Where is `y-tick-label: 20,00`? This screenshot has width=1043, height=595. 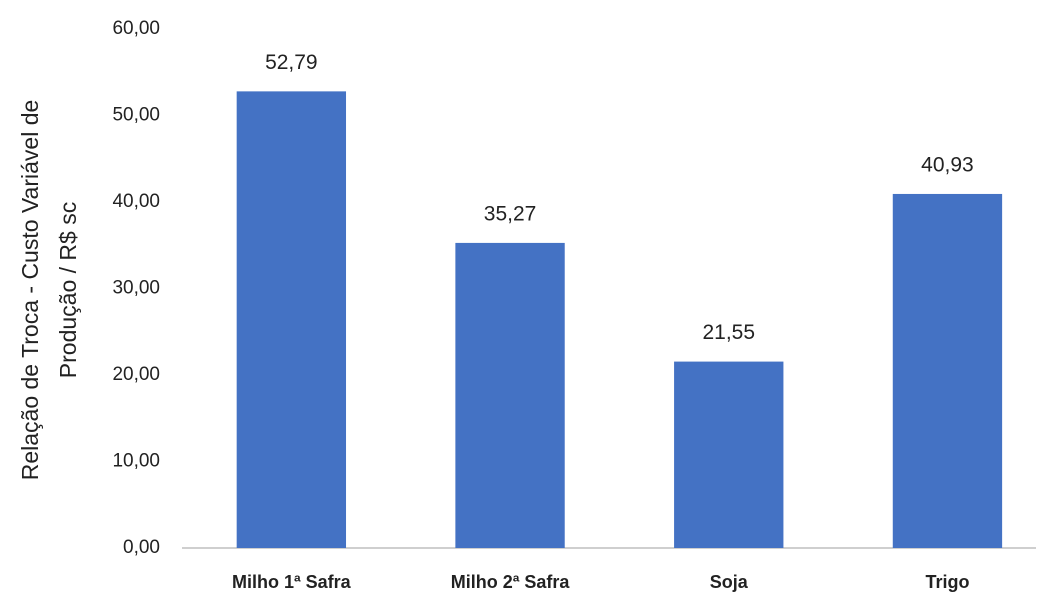
y-tick-label: 20,00 is located at coordinates (136, 374).